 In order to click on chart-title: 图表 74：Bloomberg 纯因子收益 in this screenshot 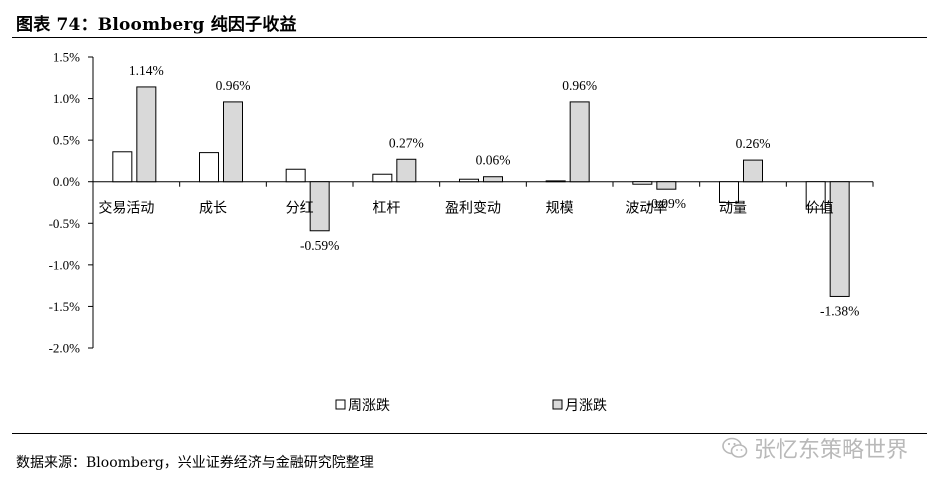, I will do `click(156, 25)`.